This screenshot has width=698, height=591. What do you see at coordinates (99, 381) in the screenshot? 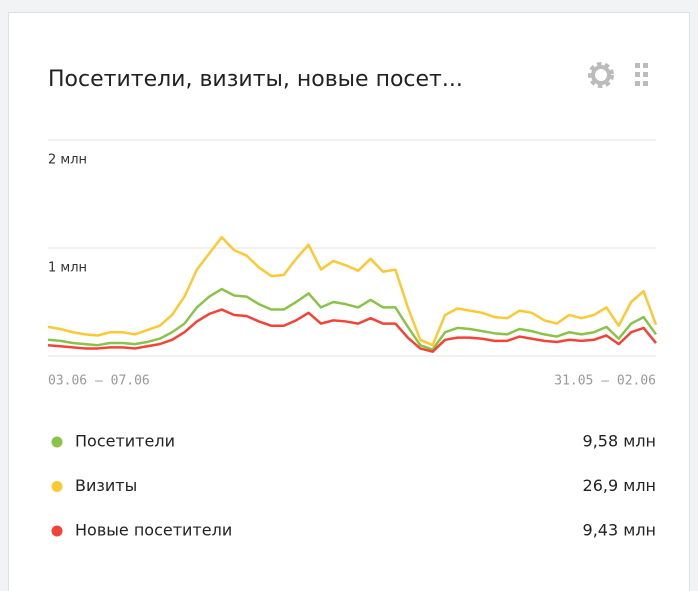
I see `x-tick-label: 03.06 — 07.06` at bounding box center [99, 381].